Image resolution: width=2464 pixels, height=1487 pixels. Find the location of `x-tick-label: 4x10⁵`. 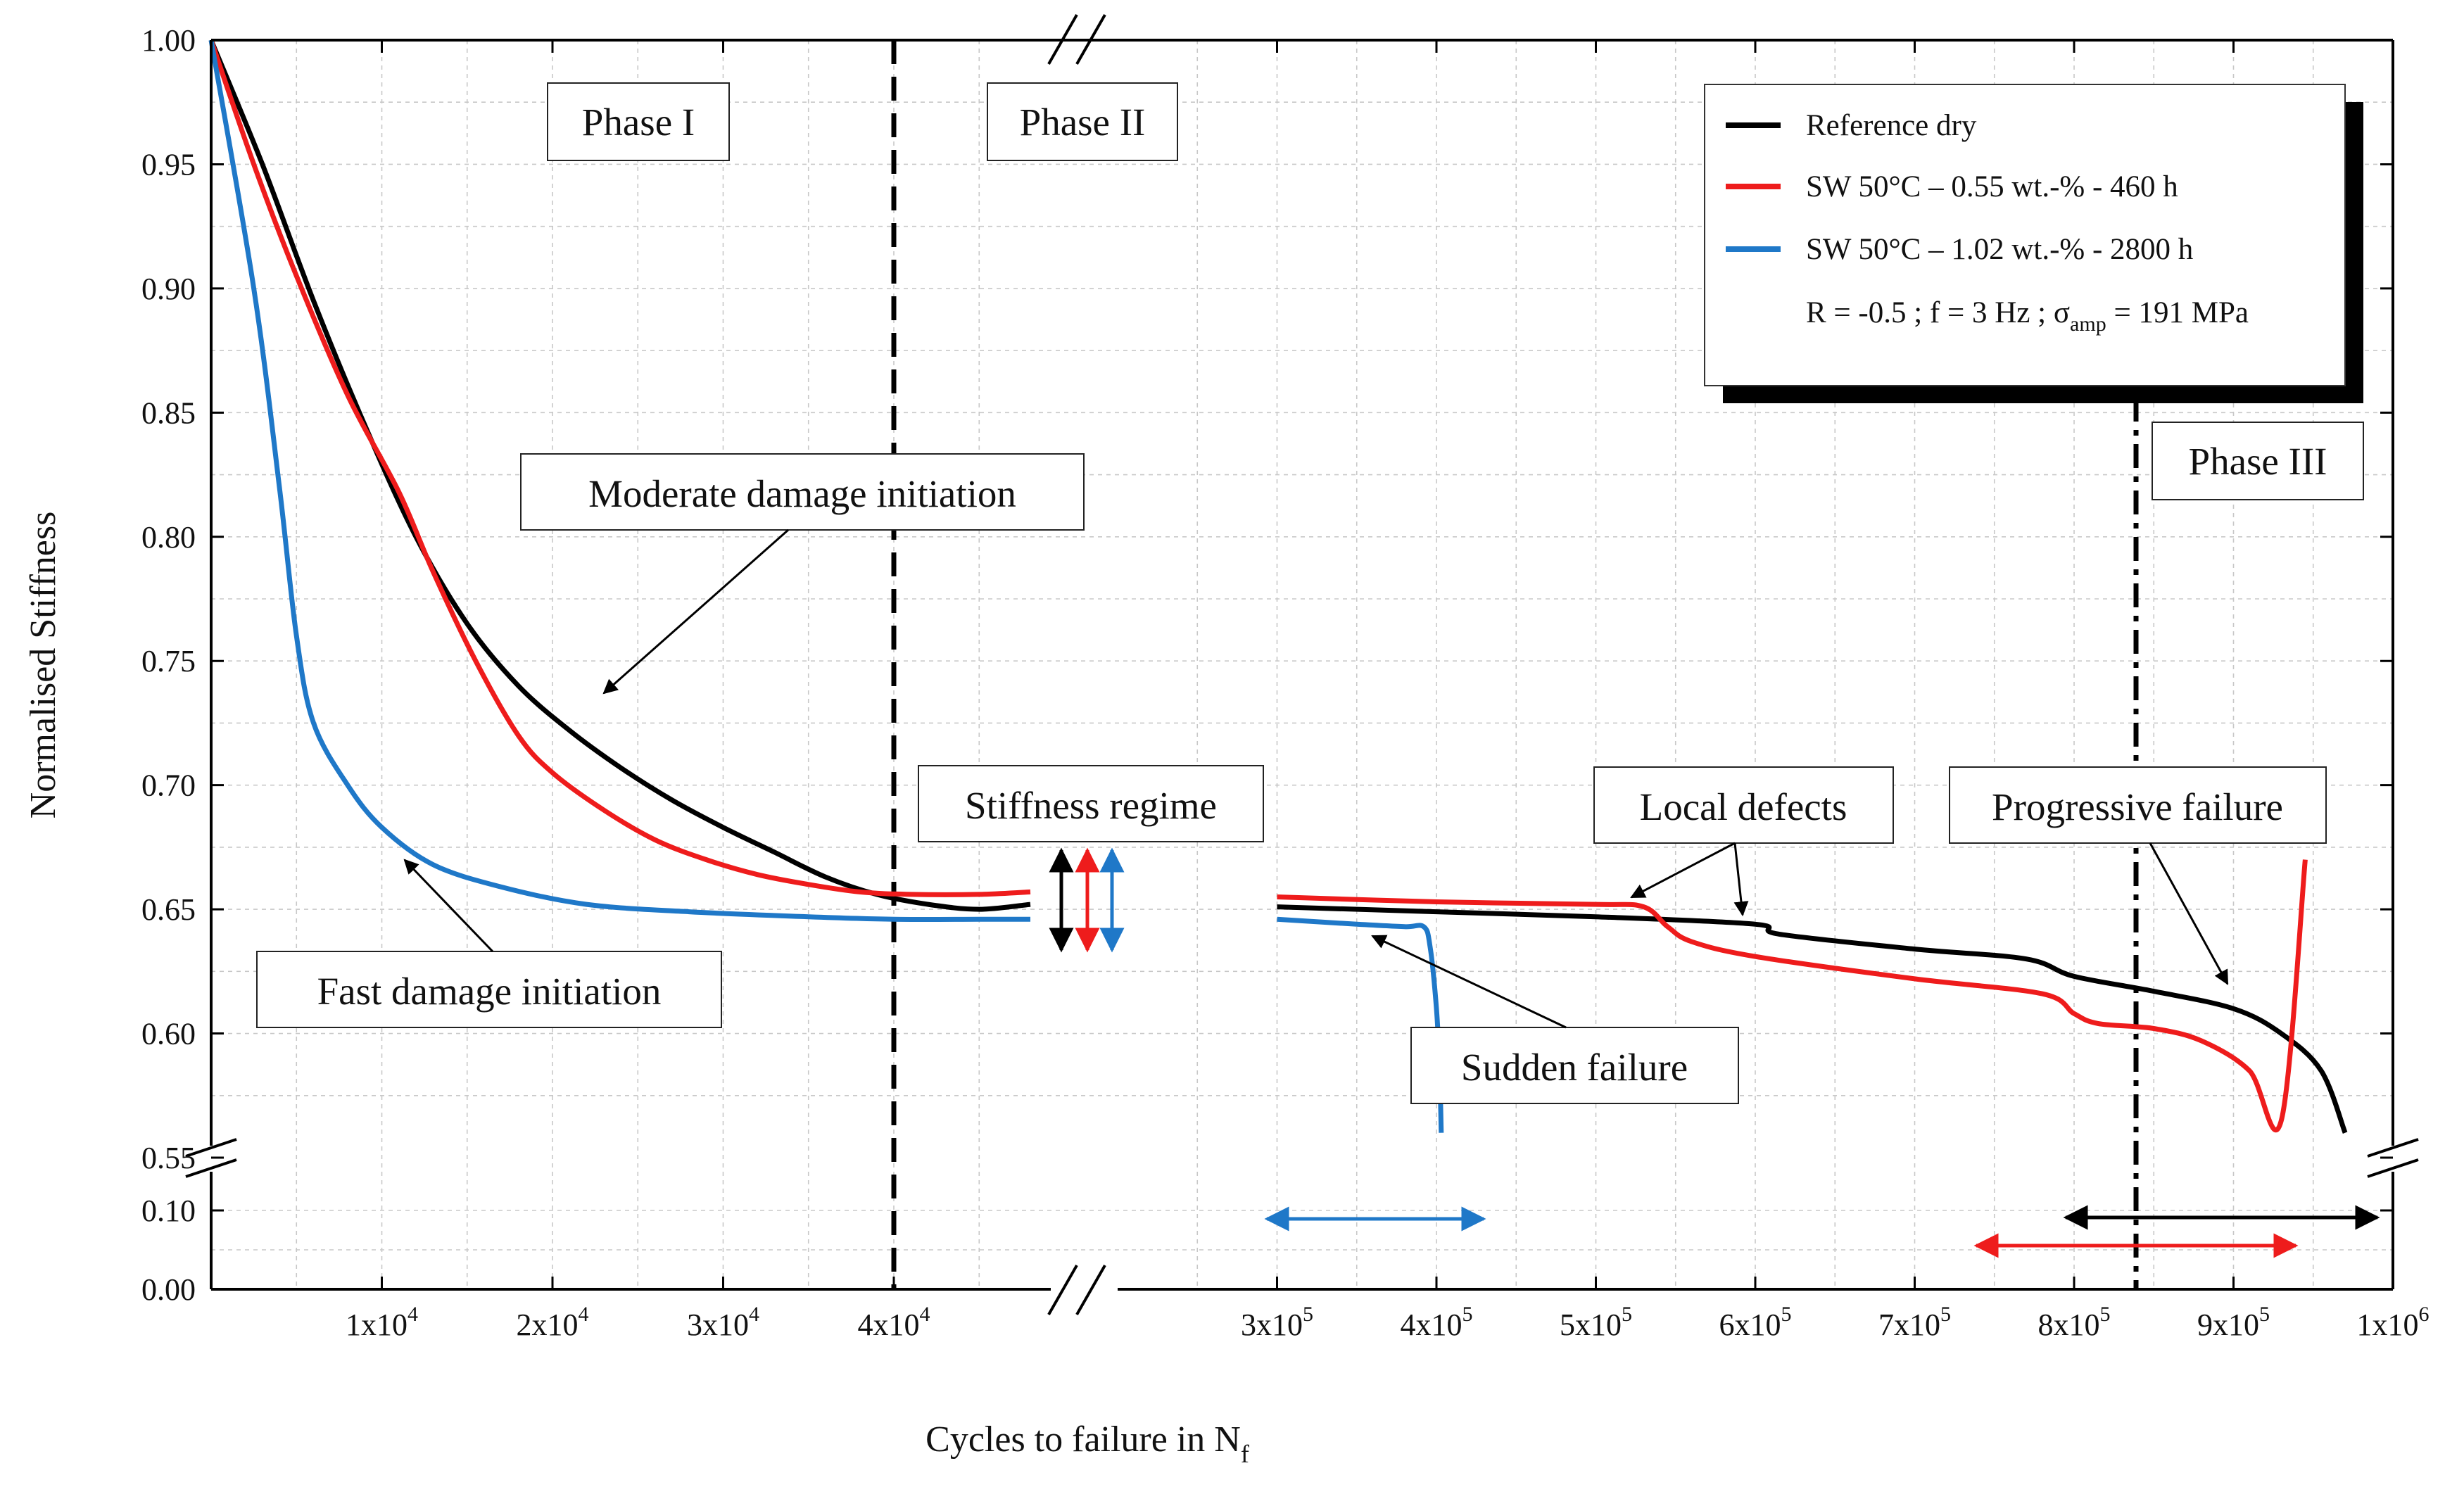

x-tick-label: 4x10⁵ is located at coordinates (1437, 1322).